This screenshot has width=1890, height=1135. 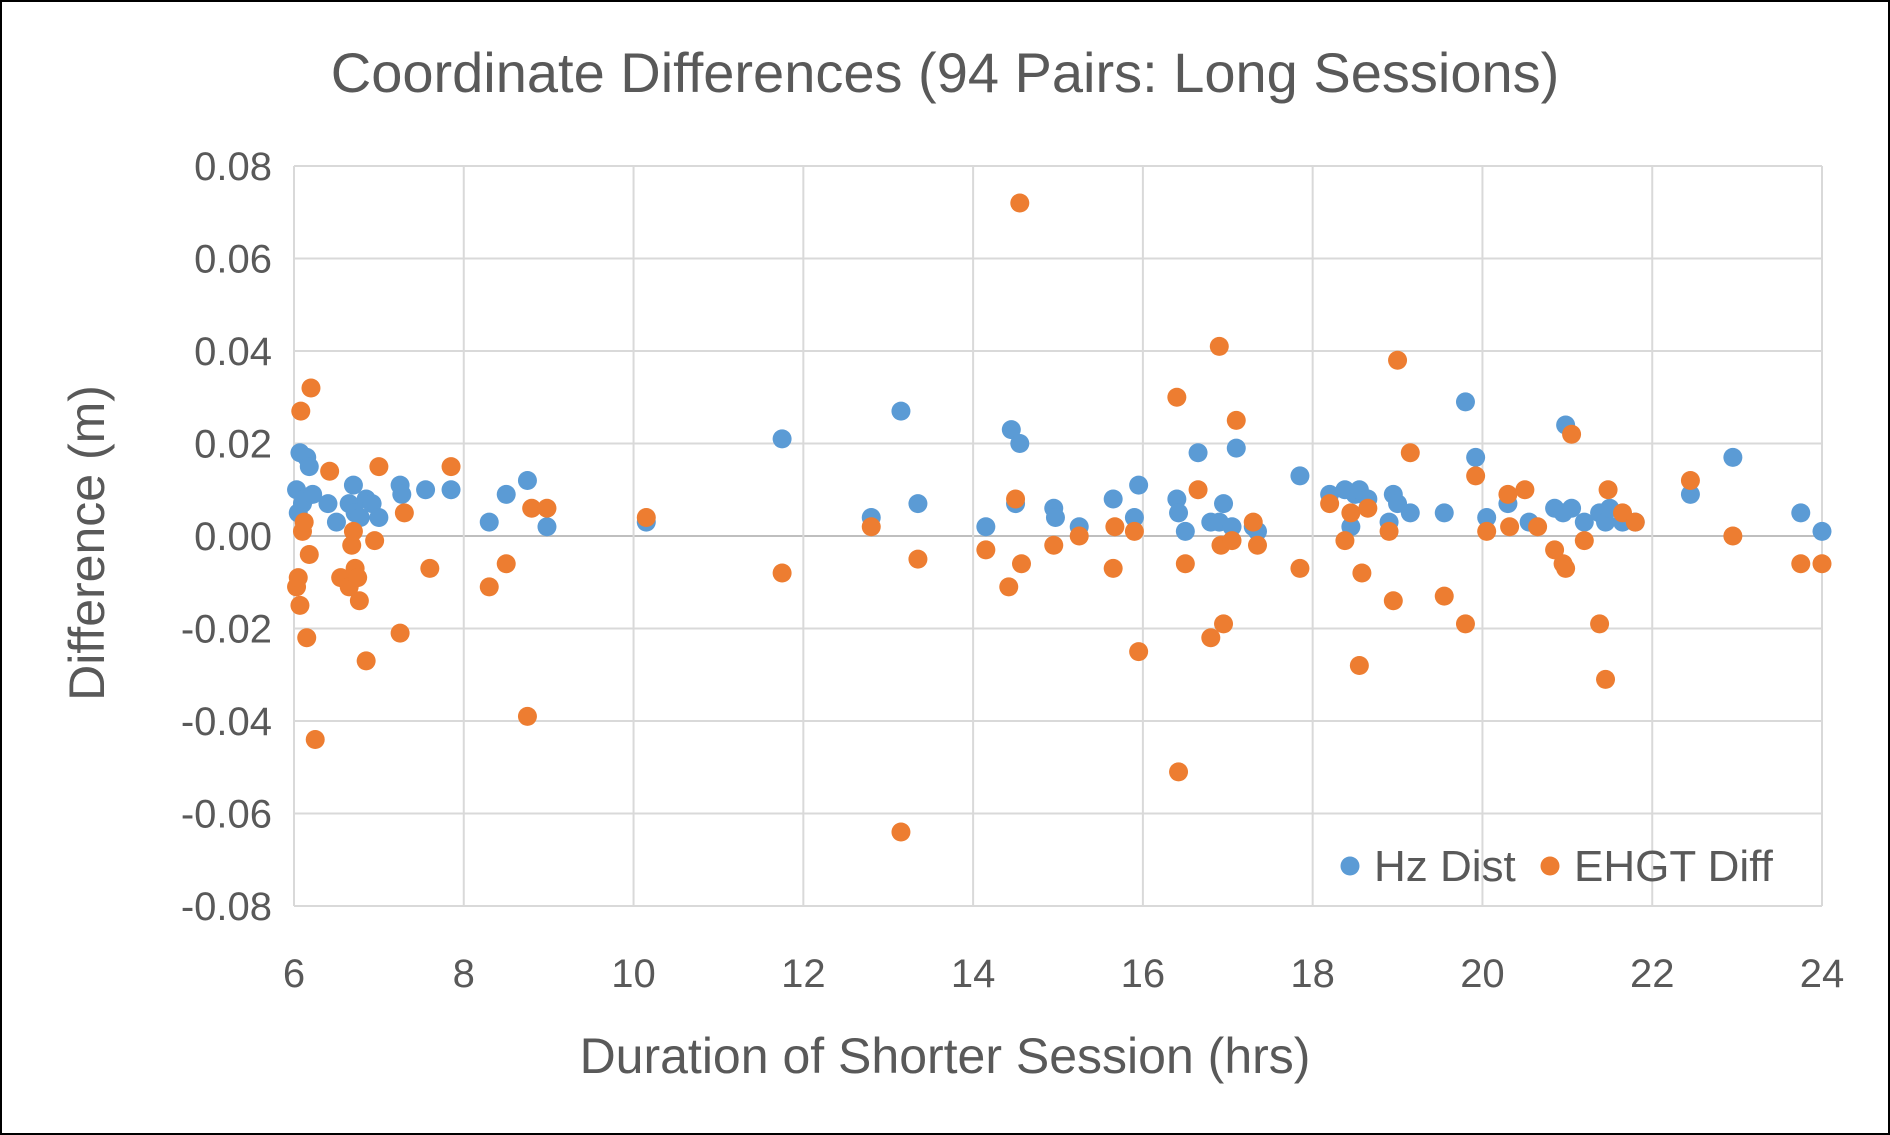 I want to click on x-tick-label: 8, so click(x=464, y=974).